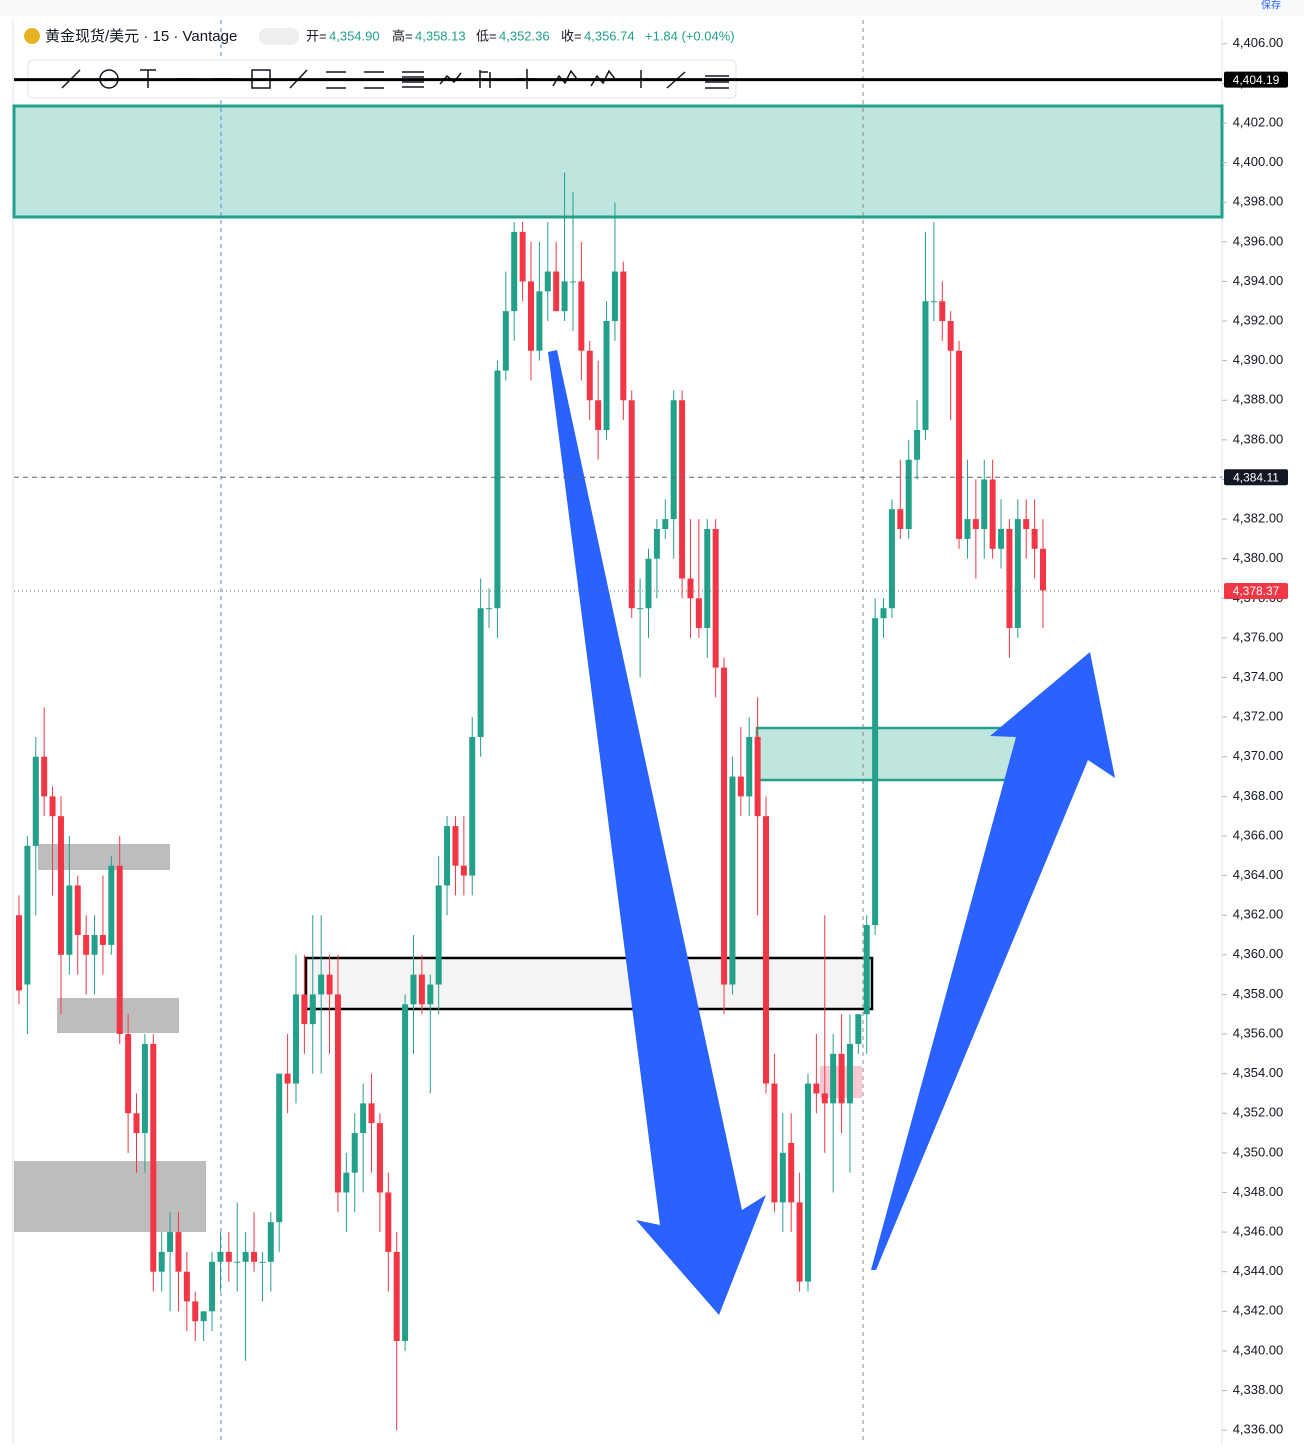  Describe the element at coordinates (690, 35) in the screenshot. I see `change: +1.84 (+0.04%)` at that location.